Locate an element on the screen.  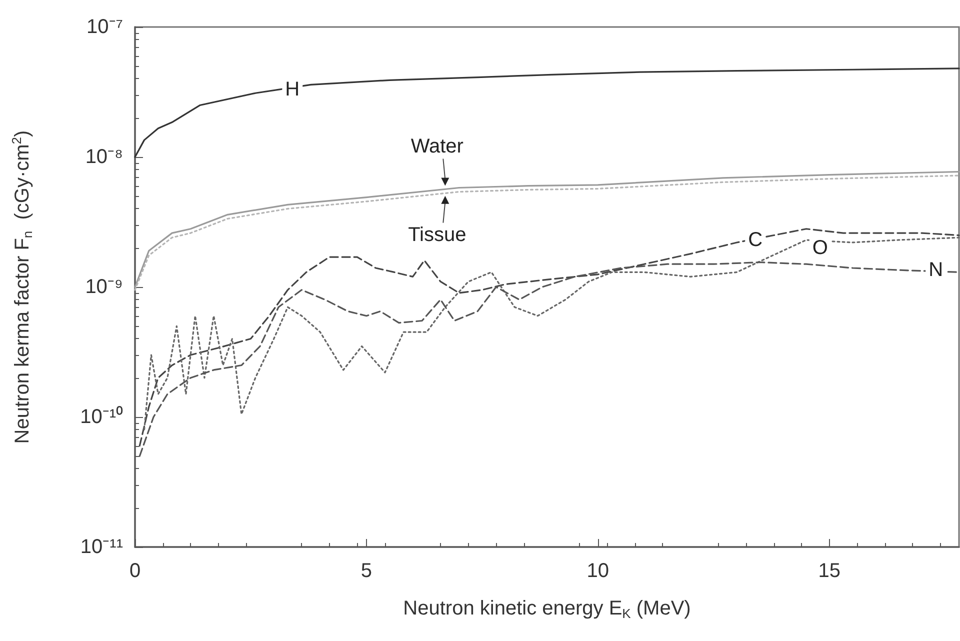
y-axis-title: Neutron kerma factor Fn (cGy·cm2) is located at coordinates (22, 287).